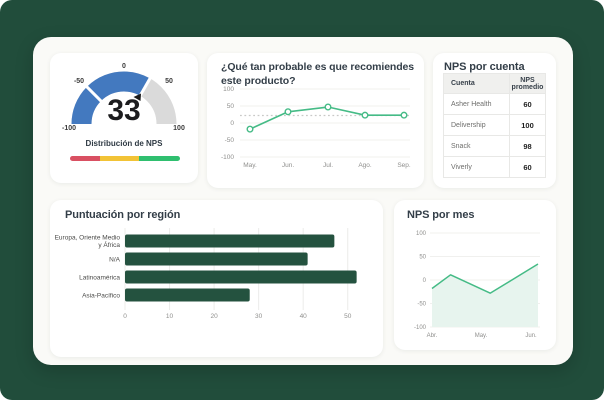 This screenshot has height=400, width=604. What do you see at coordinates (101, 296) in the screenshot?
I see `category-label: Asia-Pacífico` at bounding box center [101, 296].